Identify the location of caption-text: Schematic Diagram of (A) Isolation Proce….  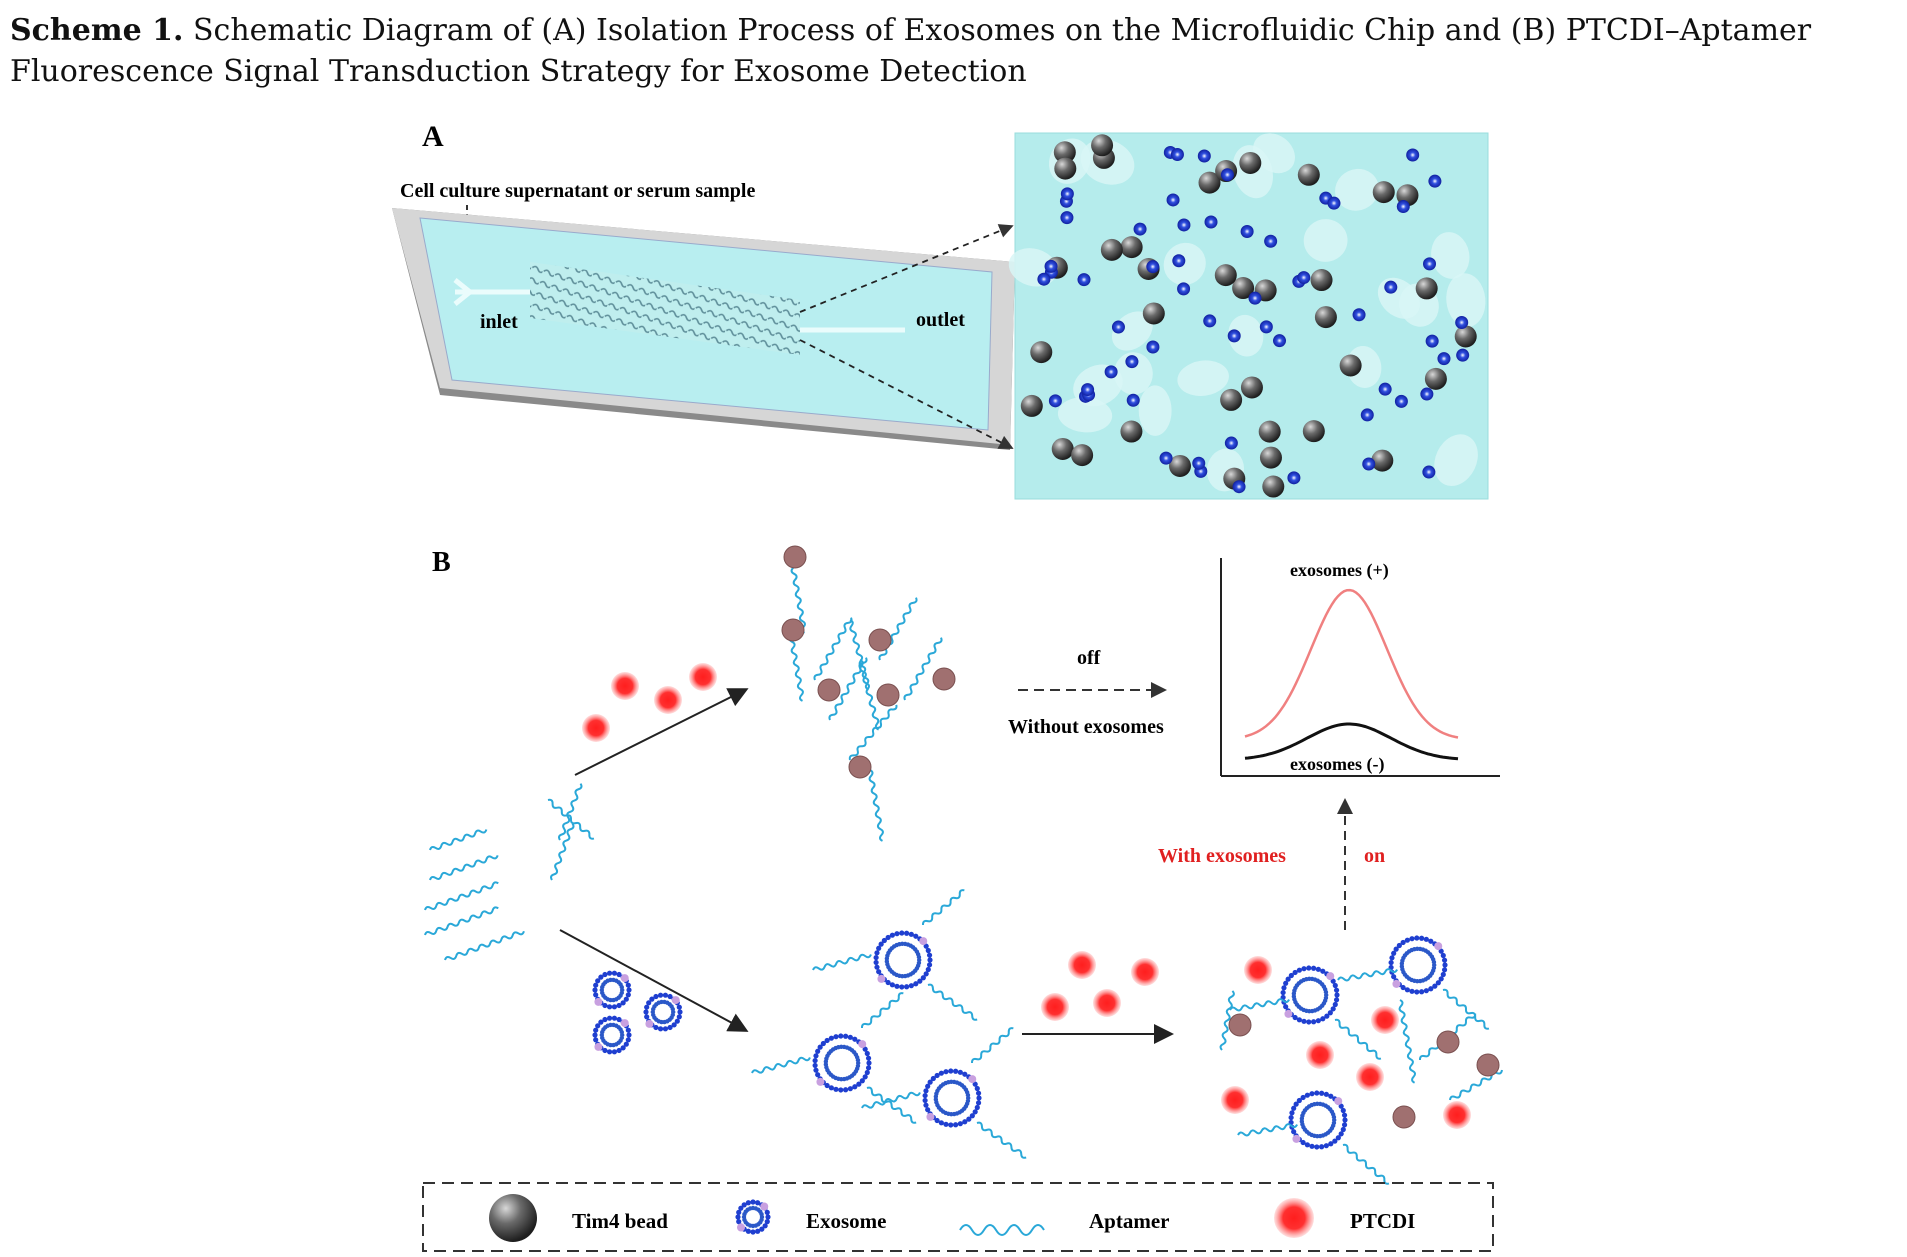
(911, 51).